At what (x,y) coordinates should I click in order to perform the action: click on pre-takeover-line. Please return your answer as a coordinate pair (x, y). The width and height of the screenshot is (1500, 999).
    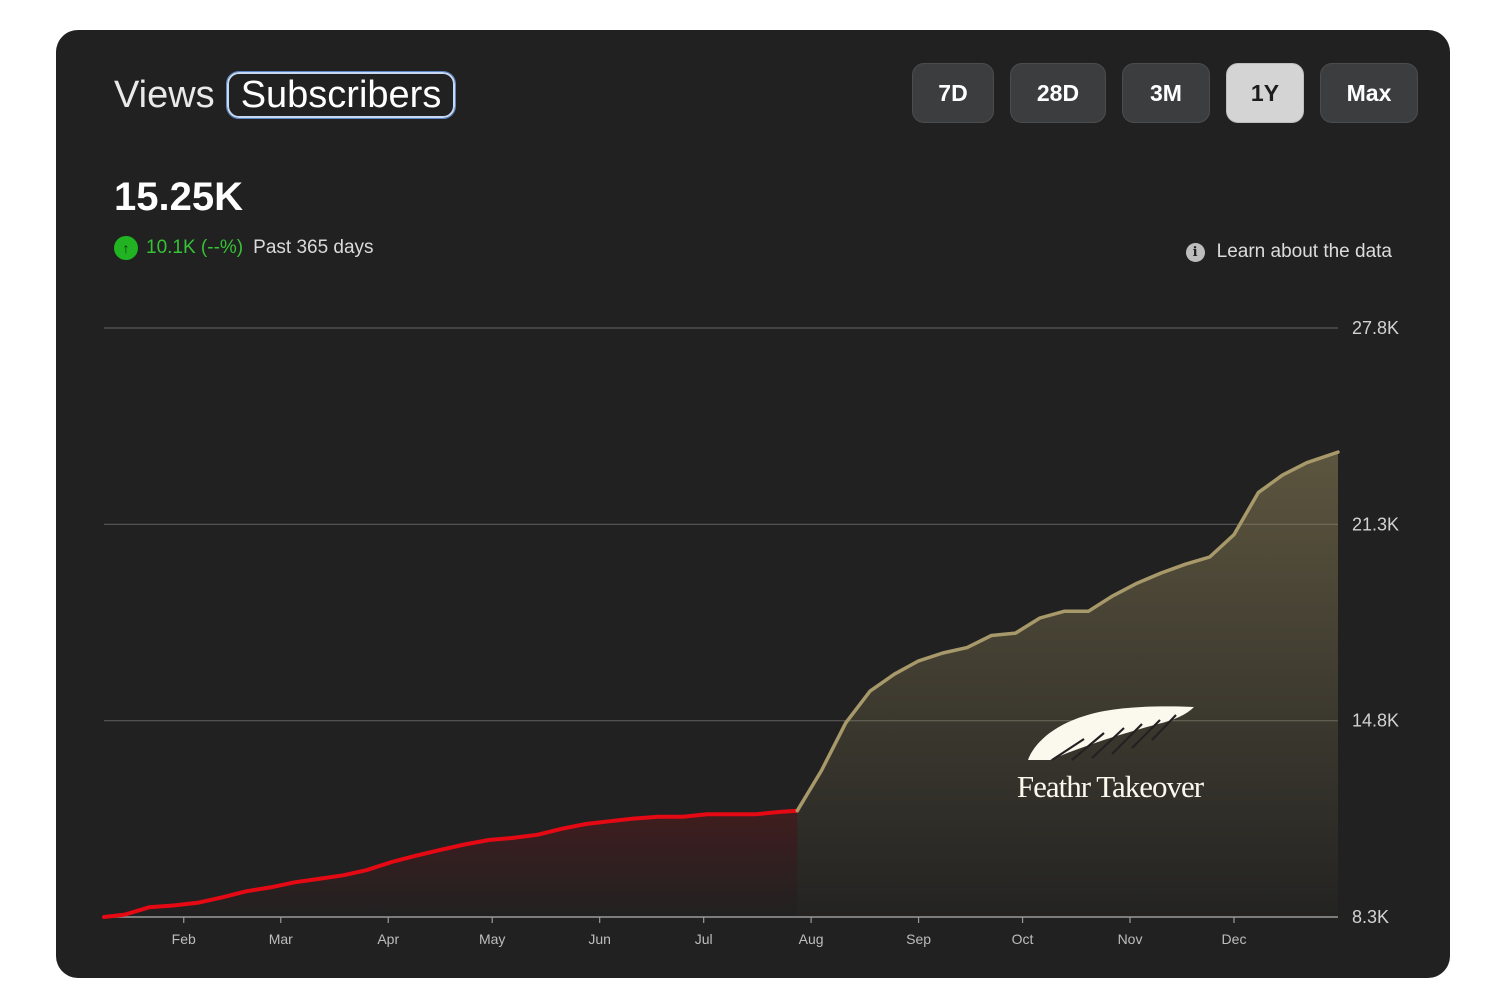
    Looking at the image, I should click on (451, 863).